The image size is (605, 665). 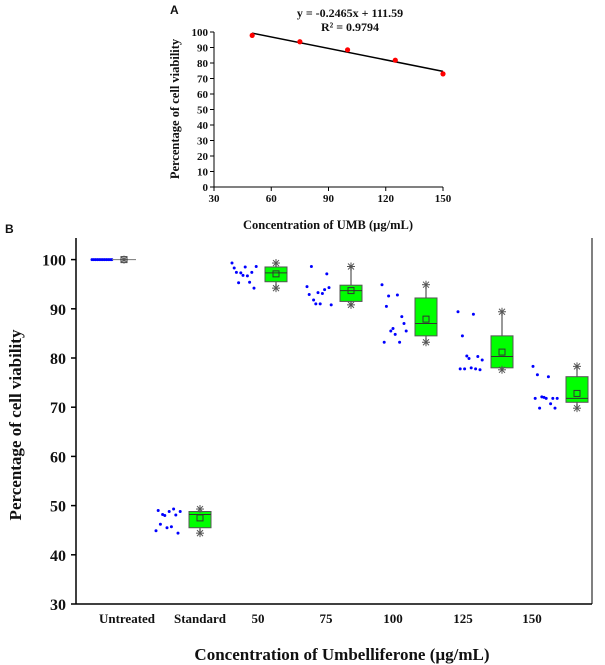 What do you see at coordinates (200, 618) in the screenshot?
I see `x-tick-label: Standard` at bounding box center [200, 618].